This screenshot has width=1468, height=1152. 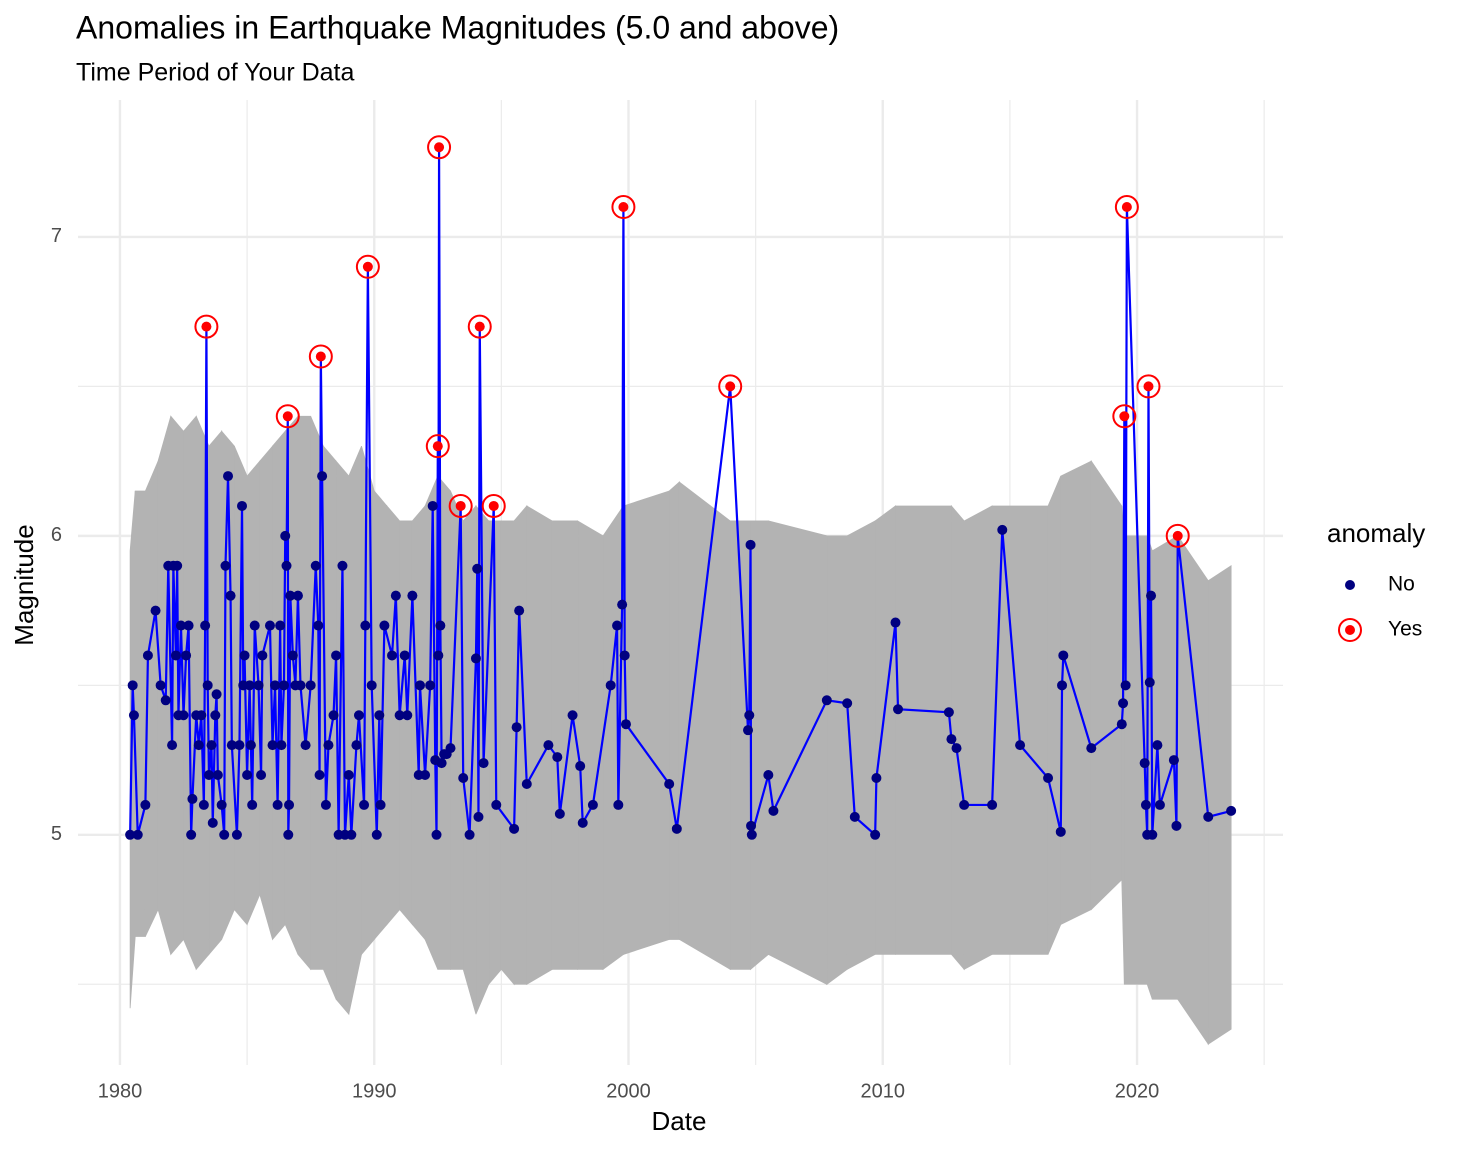 What do you see at coordinates (1401, 584) in the screenshot?
I see `legend-label: No` at bounding box center [1401, 584].